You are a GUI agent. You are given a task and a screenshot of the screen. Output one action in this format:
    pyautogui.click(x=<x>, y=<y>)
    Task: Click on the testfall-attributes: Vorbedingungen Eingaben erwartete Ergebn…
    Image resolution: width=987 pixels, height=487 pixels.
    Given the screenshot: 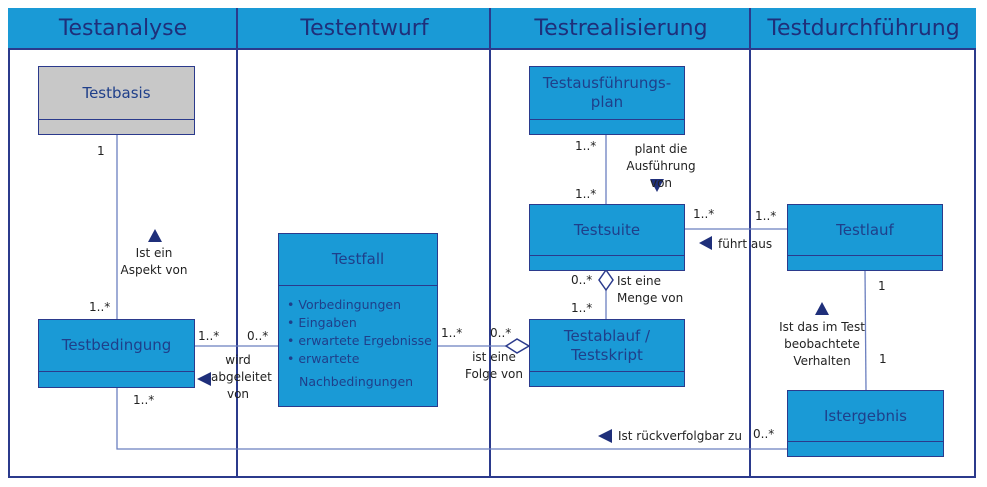 What is the action you would take?
    pyautogui.click(x=359, y=332)
    